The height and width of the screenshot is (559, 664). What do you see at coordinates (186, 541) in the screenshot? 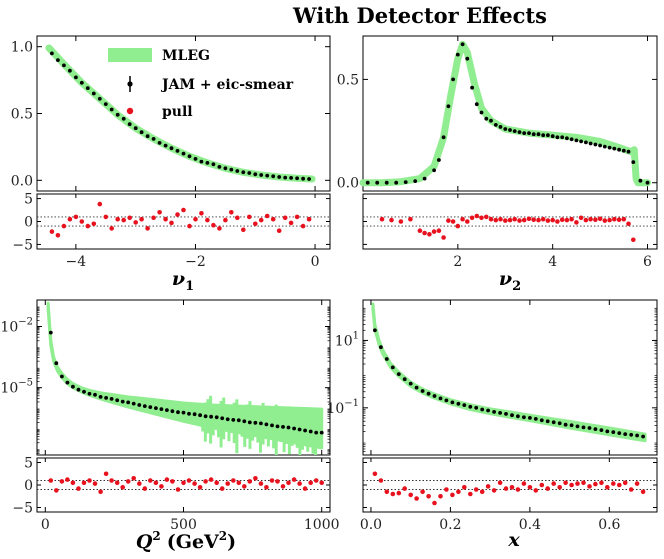
I see `q2-xlabel: Q2 (GeV2)` at bounding box center [186, 541].